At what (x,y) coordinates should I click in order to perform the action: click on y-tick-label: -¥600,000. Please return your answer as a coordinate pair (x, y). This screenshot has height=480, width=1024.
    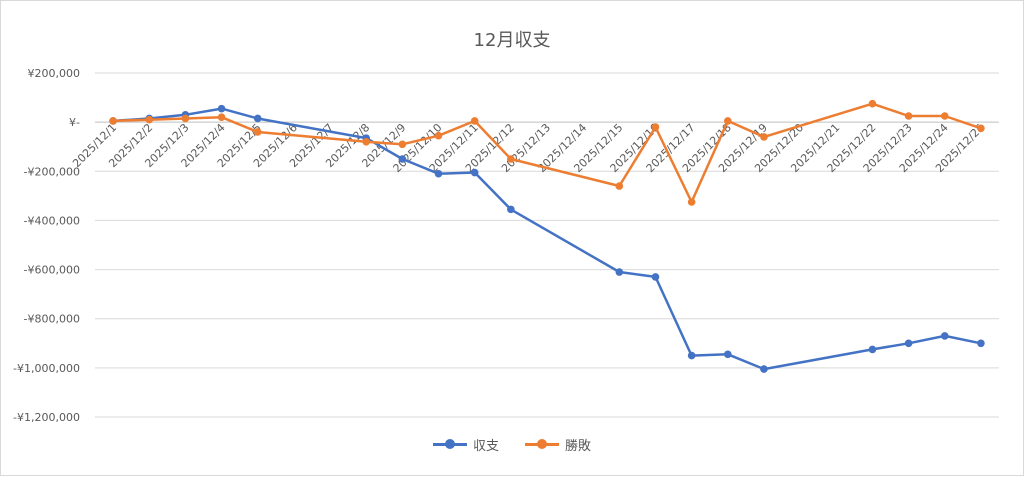
    Looking at the image, I should click on (52, 270).